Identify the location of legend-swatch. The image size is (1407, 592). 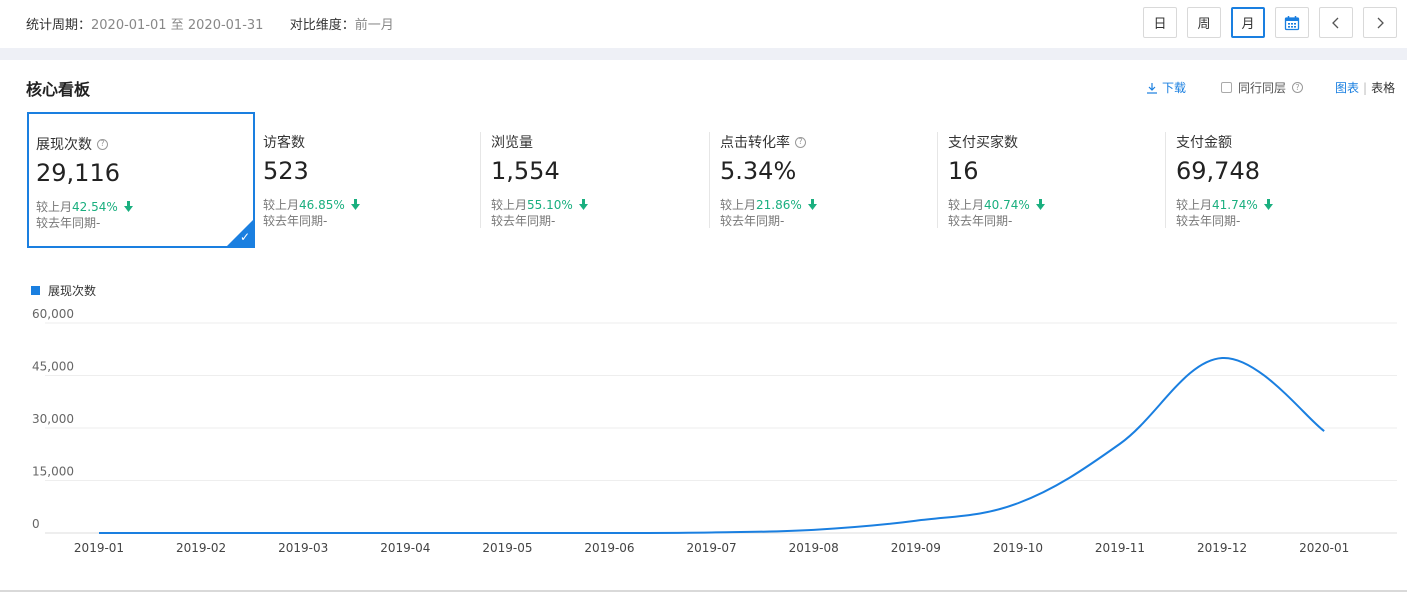
(35, 290).